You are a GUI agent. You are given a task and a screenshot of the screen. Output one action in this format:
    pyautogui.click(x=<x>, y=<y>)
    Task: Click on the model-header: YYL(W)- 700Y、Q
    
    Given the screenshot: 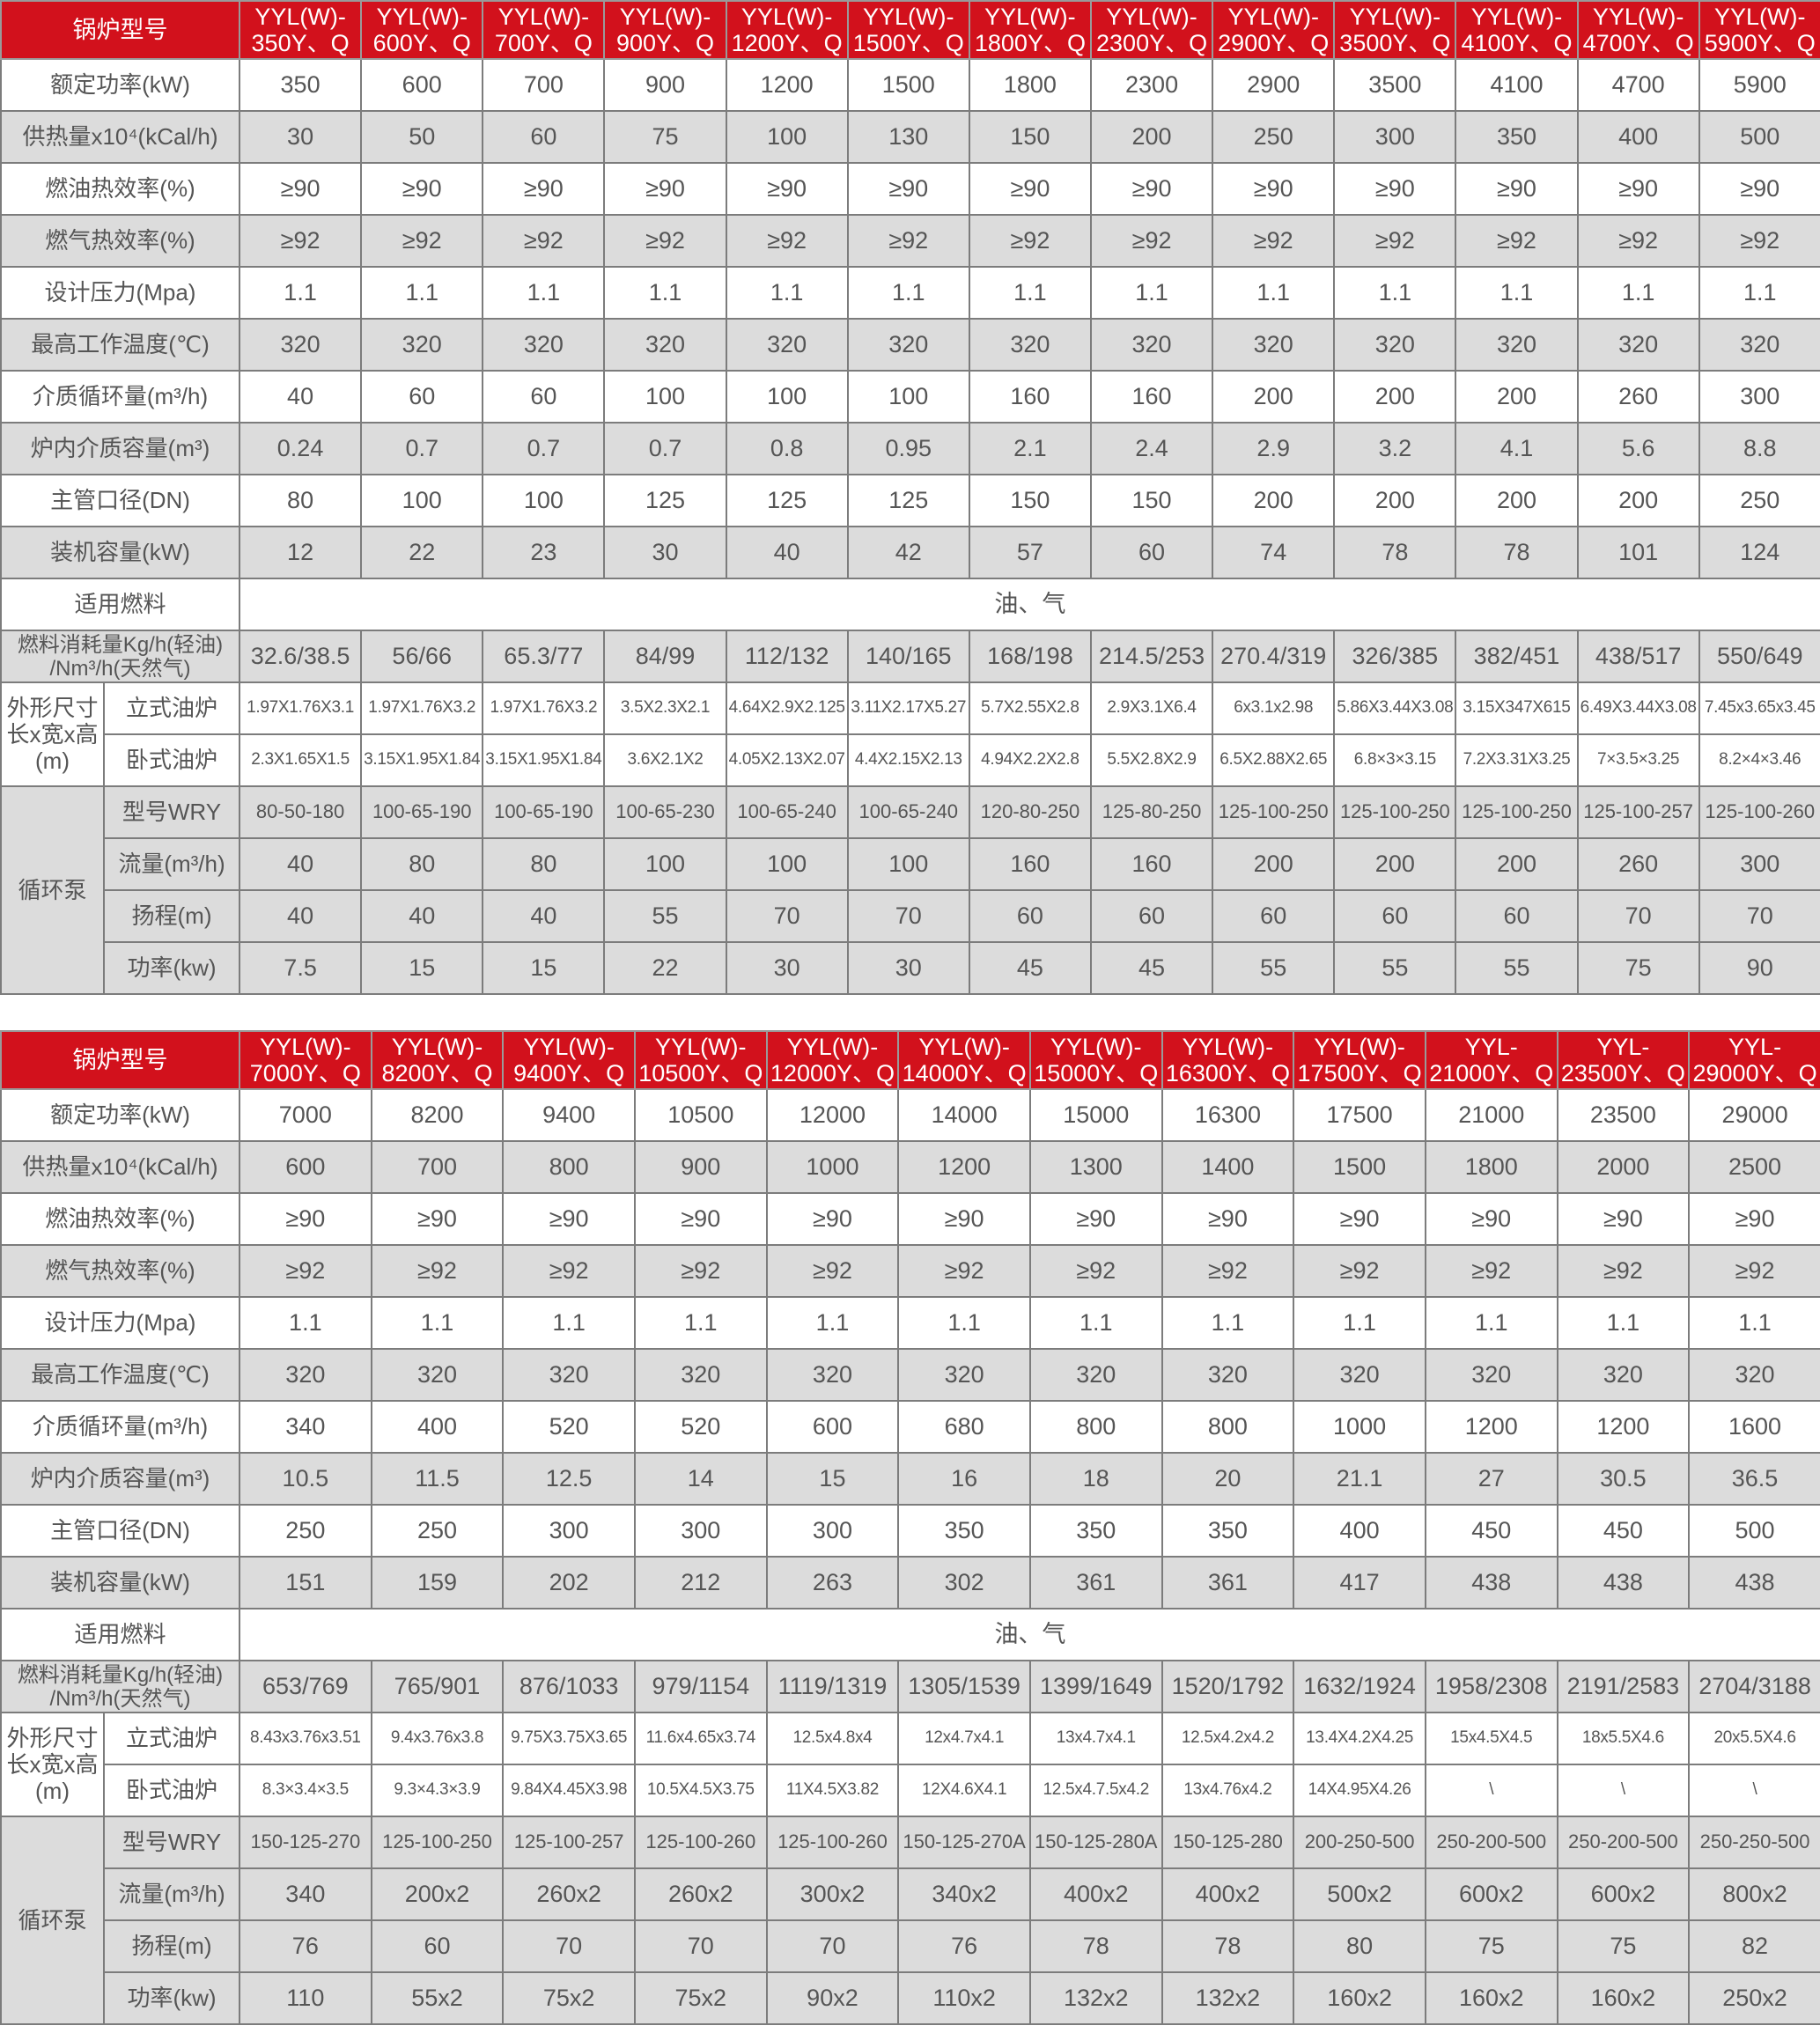 What is the action you would take?
    pyautogui.click(x=544, y=30)
    